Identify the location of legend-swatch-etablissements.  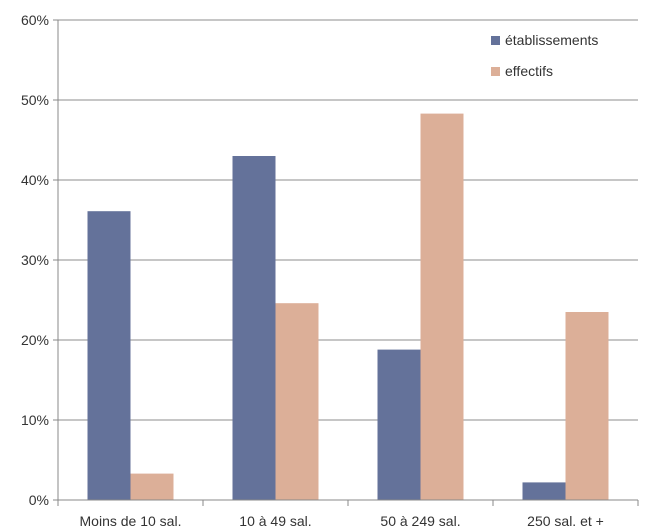
(495, 40).